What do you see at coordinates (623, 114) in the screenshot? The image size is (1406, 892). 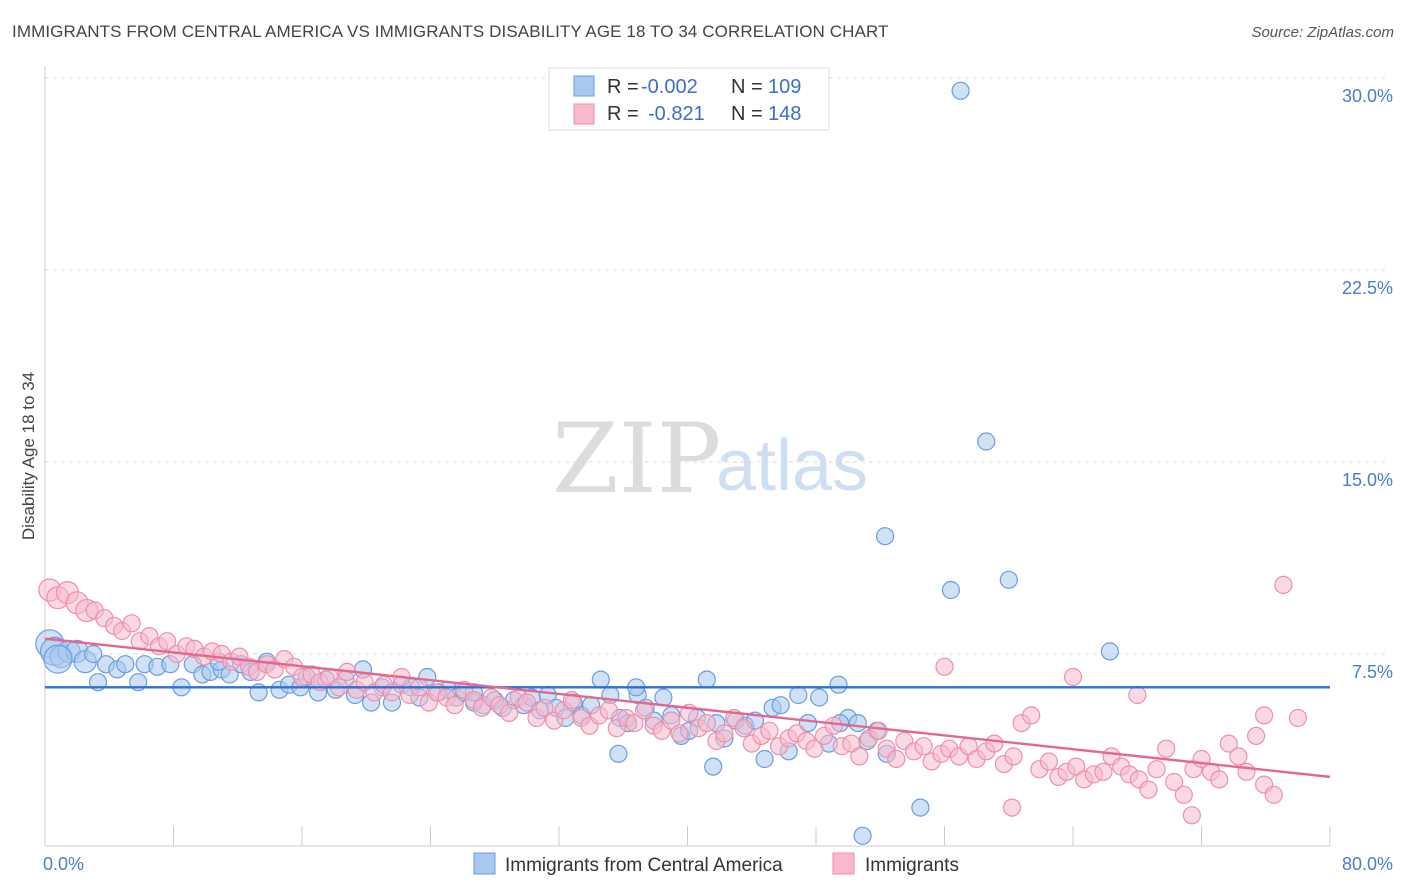 I see `legend-r-label-2: R =` at bounding box center [623, 114].